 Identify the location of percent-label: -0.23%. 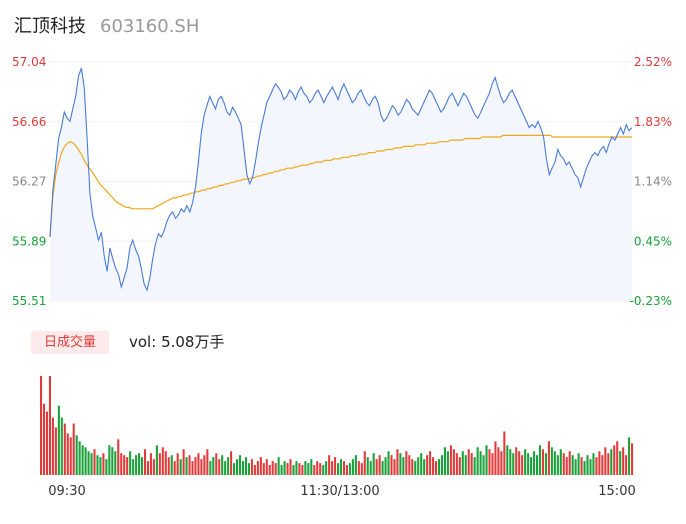
(651, 301).